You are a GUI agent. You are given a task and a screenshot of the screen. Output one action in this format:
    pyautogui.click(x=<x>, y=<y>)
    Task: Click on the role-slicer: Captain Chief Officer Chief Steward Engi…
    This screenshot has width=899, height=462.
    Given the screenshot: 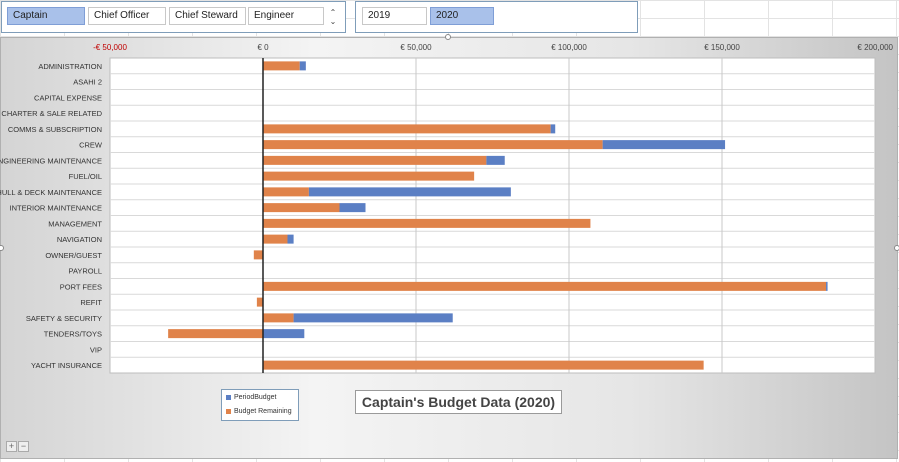 What is the action you would take?
    pyautogui.click(x=173, y=17)
    